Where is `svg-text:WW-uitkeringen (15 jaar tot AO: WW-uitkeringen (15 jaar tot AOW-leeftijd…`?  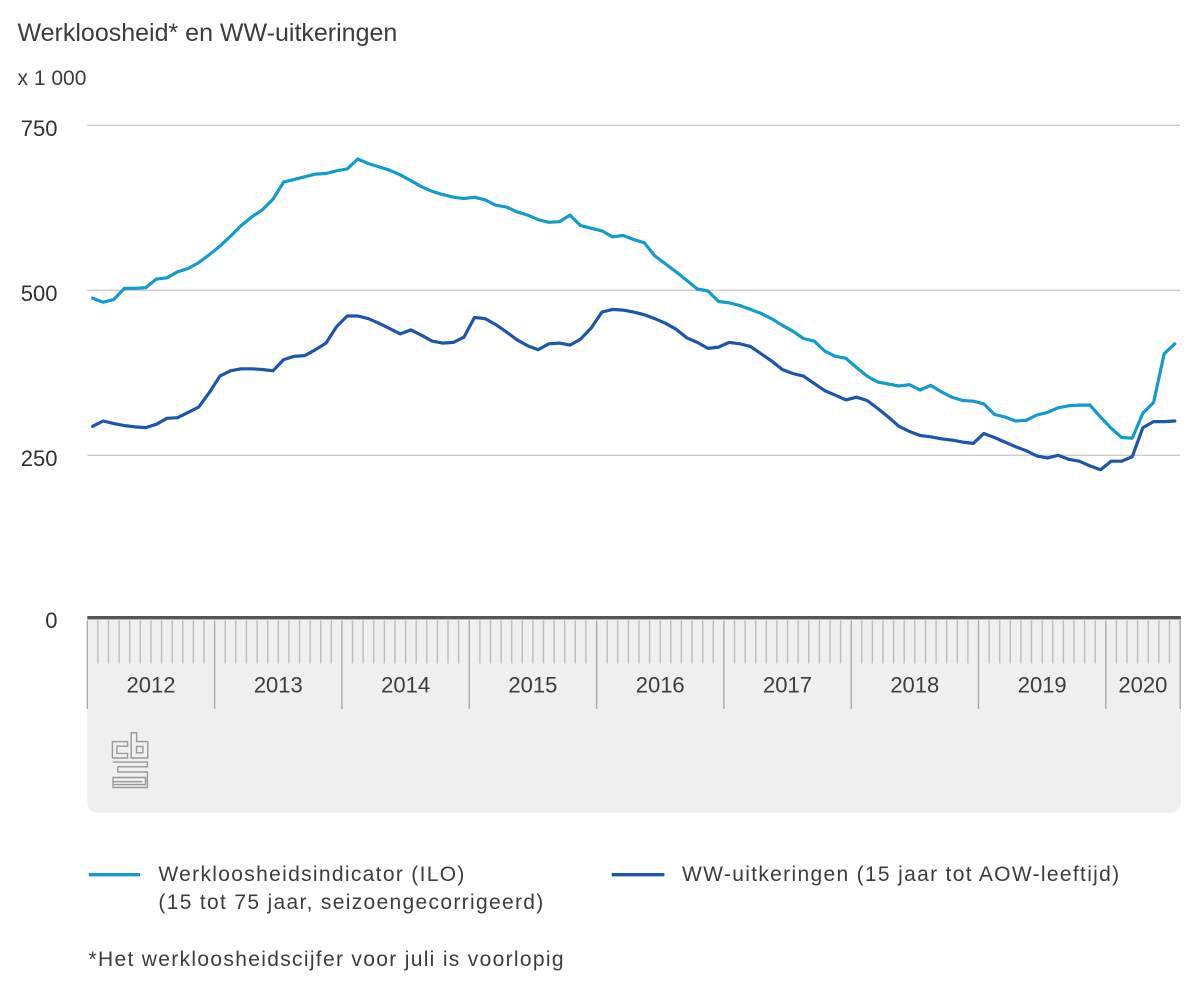 svg-text:WW-uitkeringen (15 jaar tot AO: WW-uitkeringen (15 jaar tot AOW-leeftijd… is located at coordinates (901, 874).